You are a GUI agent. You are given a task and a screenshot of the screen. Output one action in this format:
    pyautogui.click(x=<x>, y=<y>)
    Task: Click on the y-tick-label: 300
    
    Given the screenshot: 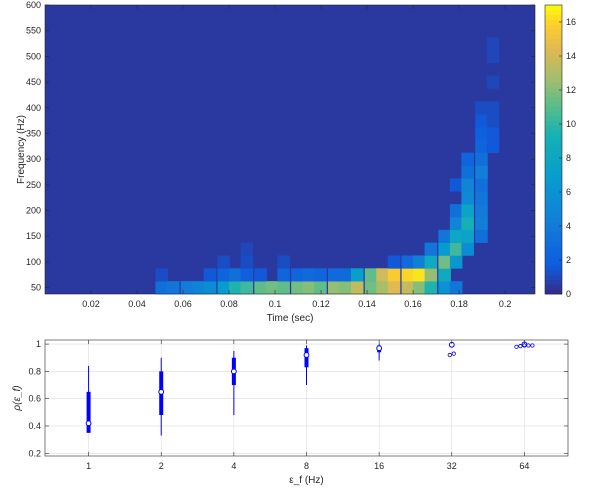 What is the action you would take?
    pyautogui.click(x=33, y=159)
    